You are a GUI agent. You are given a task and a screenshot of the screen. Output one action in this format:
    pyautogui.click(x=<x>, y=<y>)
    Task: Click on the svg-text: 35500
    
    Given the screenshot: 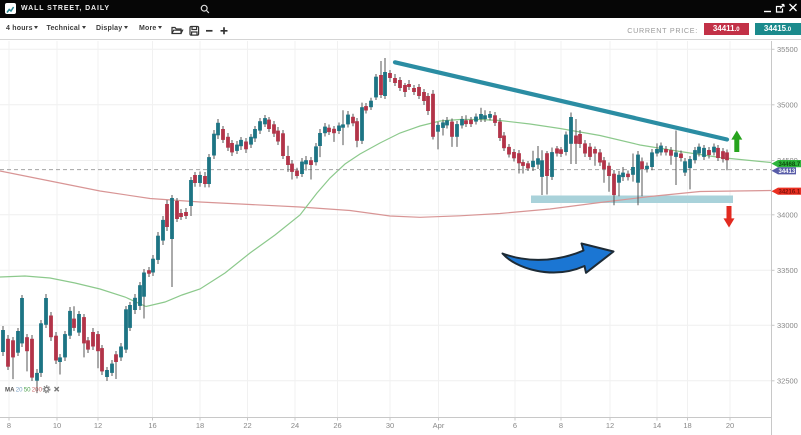 What is the action you would take?
    pyautogui.click(x=787, y=49)
    